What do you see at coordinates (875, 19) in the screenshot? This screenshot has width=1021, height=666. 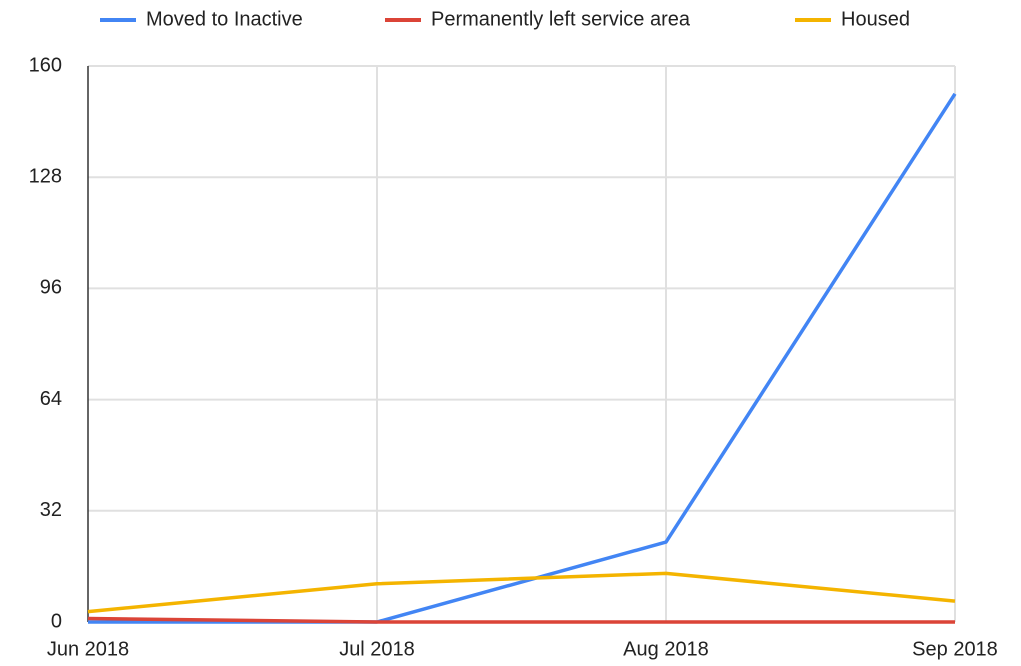 I see `legend-label: Housed` at bounding box center [875, 19].